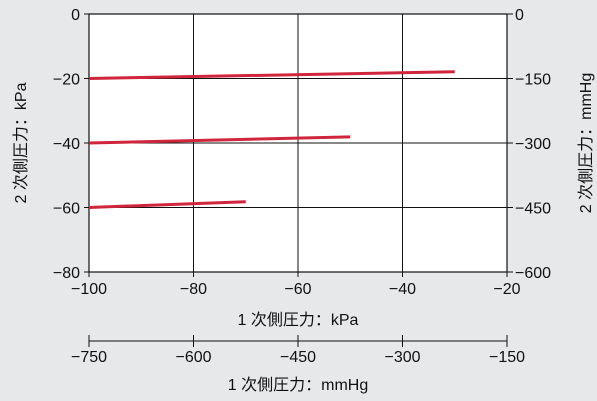 Image resolution: width=597 pixels, height=401 pixels. Describe the element at coordinates (298, 357) in the screenshot. I see `x2-tick-label: −450` at that location.